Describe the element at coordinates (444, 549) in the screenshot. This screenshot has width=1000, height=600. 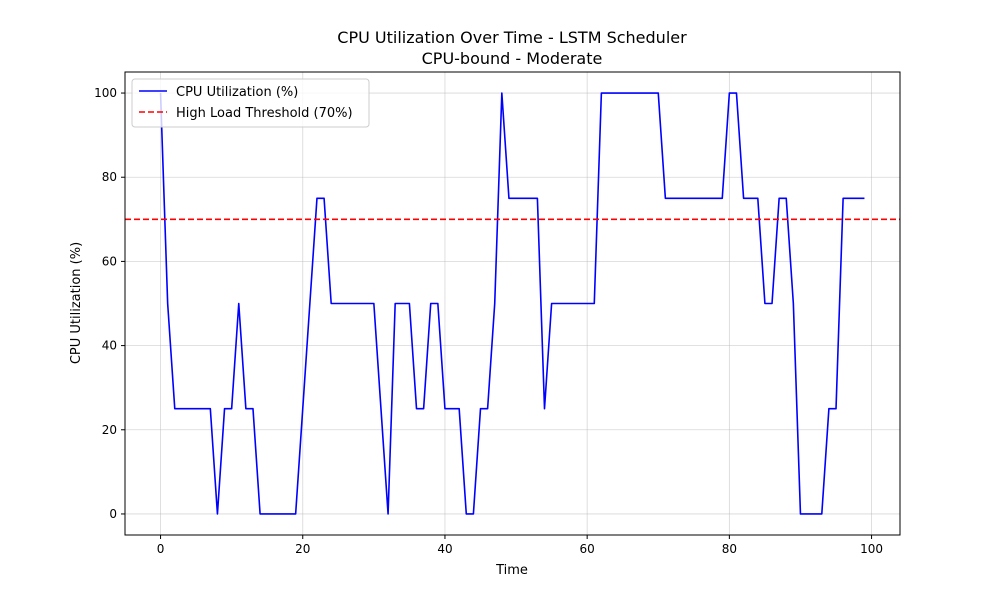
I see `x-tick-label: 40` at that location.